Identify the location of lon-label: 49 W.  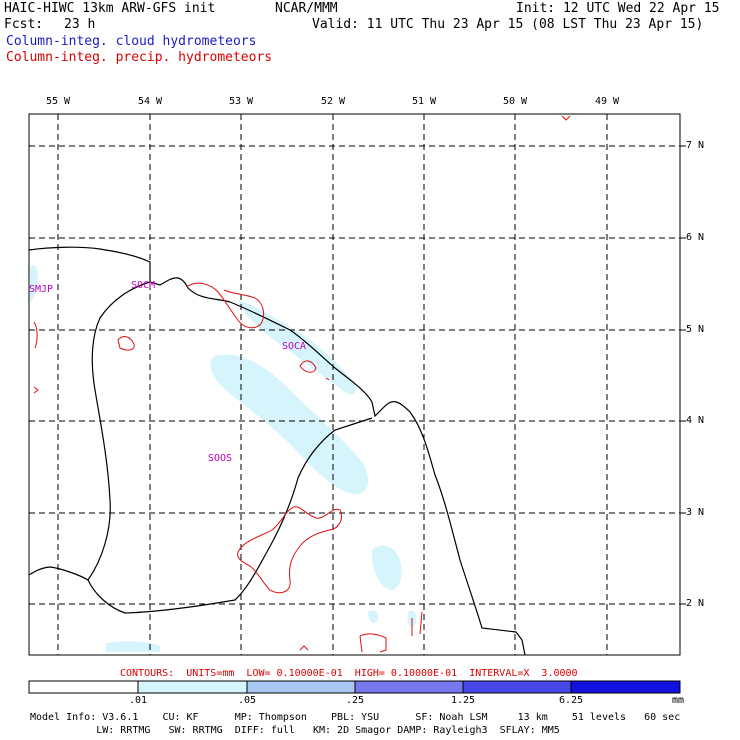
(607, 101).